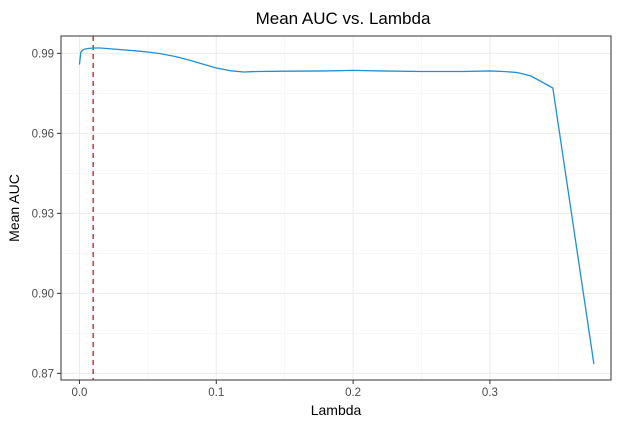 This screenshot has width=623, height=423. What do you see at coordinates (14, 208) in the screenshot?
I see `y-axis-title: Mean AUC` at bounding box center [14, 208].